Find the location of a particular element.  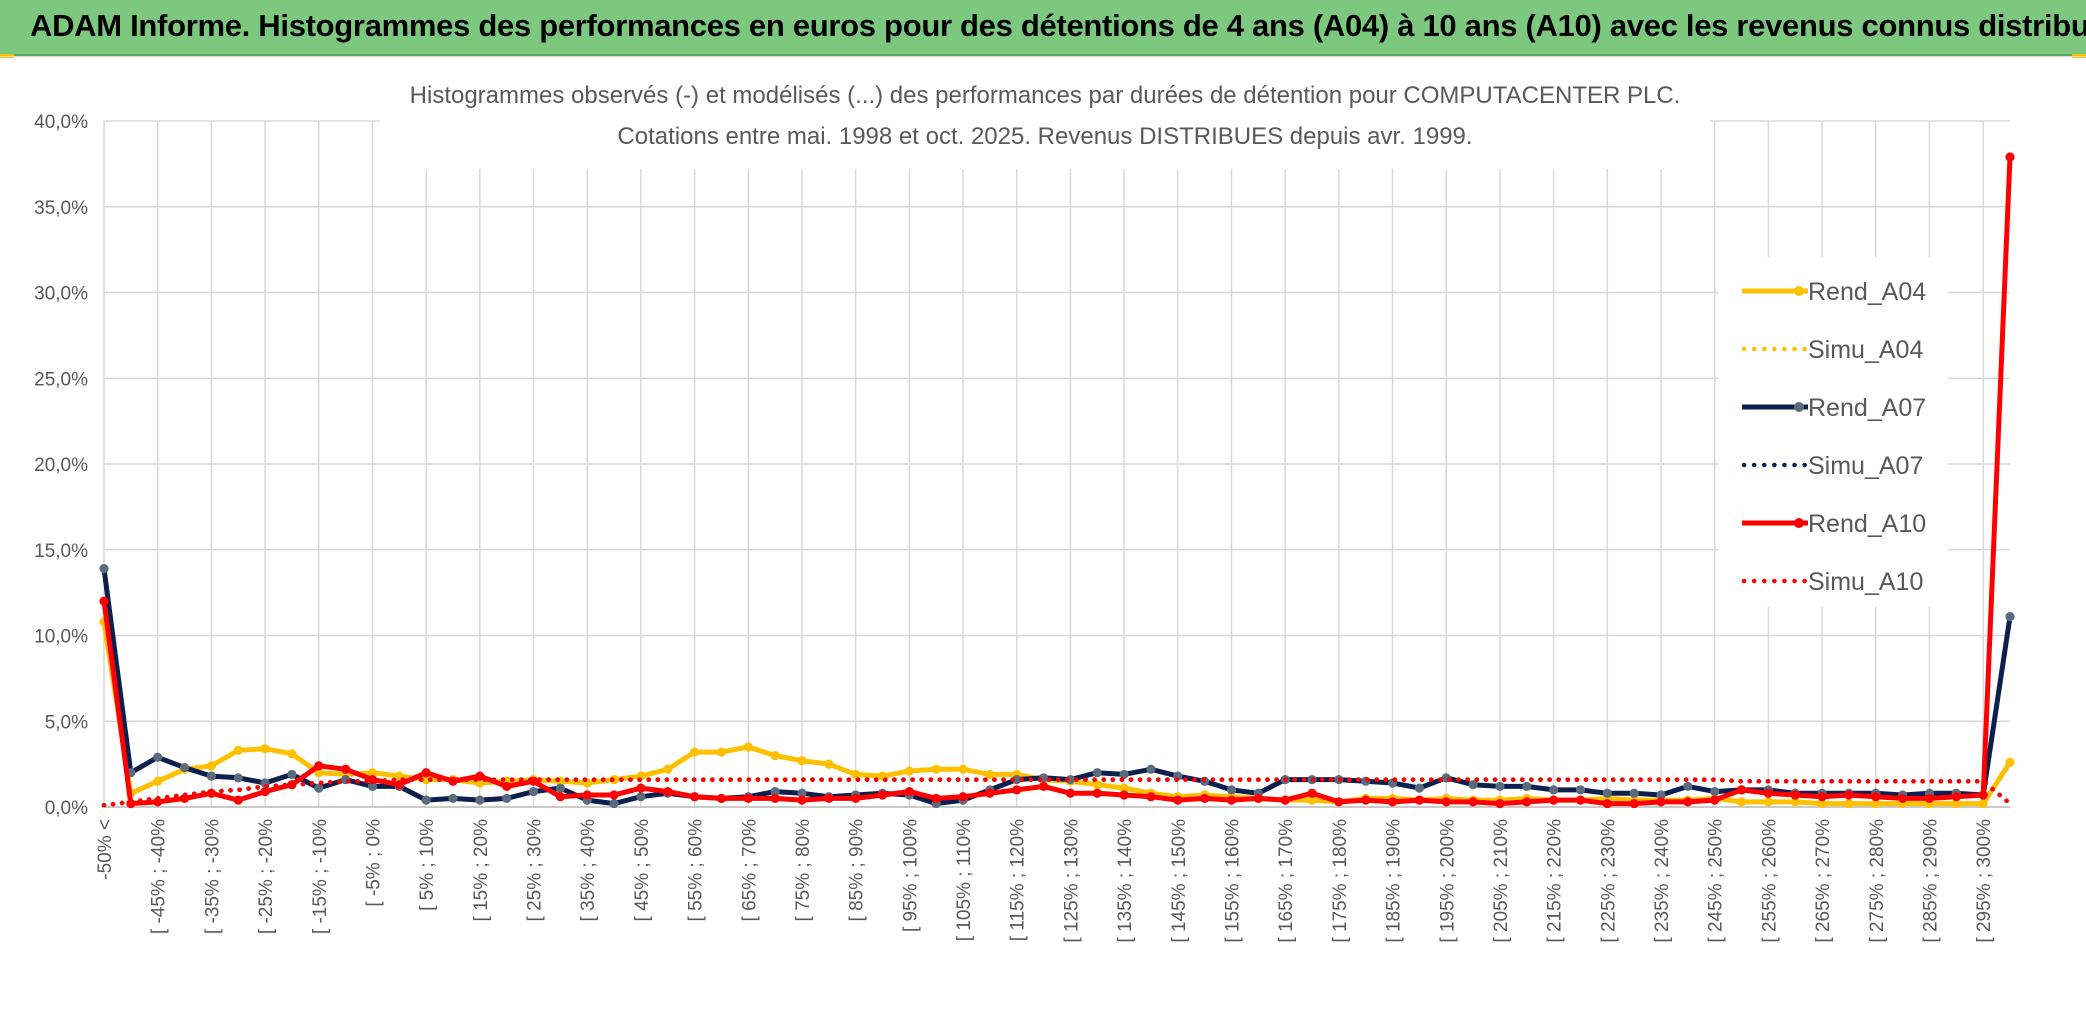

y-tick-label: 40,0% is located at coordinates (61, 122).